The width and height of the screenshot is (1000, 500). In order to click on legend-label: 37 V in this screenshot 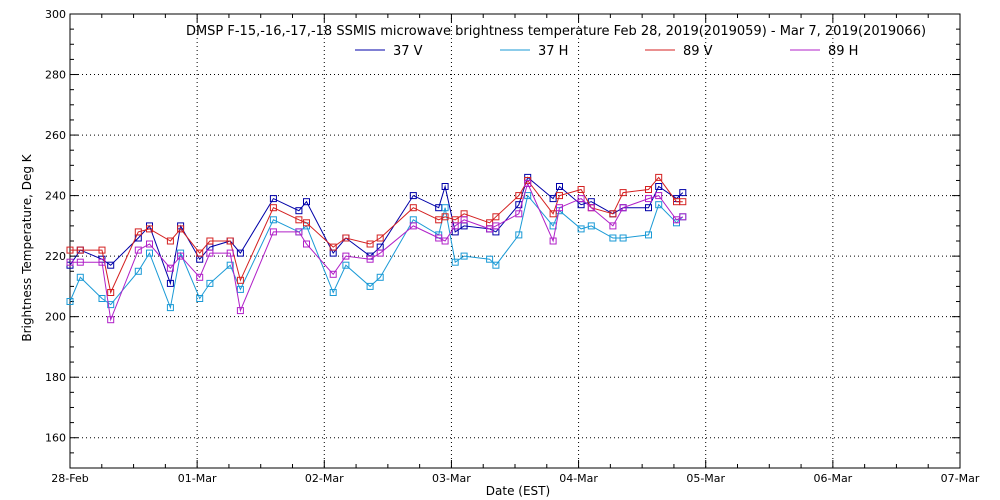, I will do `click(408, 51)`.